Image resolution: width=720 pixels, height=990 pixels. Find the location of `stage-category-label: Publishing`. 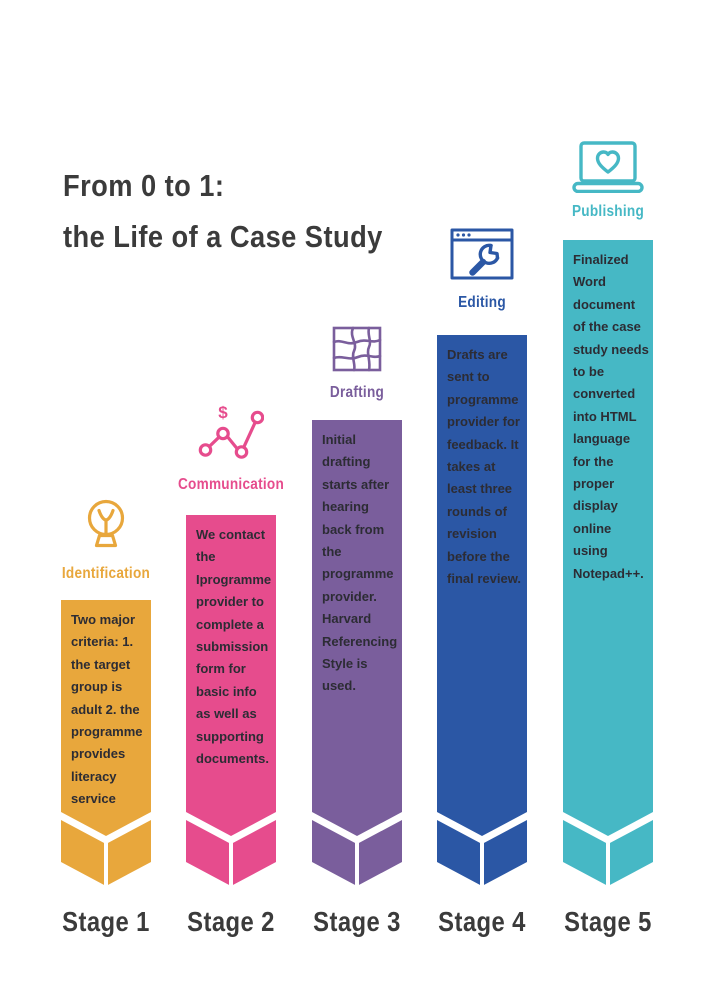

stage-category-label: Publishing is located at coordinates (608, 211).